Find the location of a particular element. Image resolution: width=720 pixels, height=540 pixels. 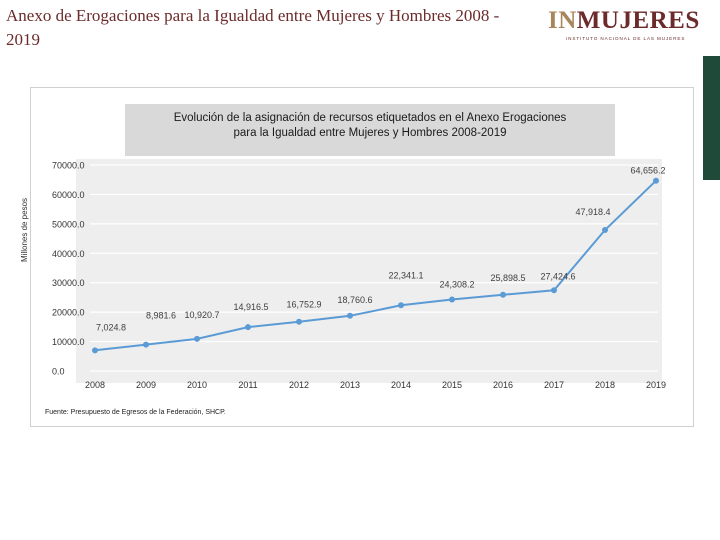

x-tick-label: 2017 is located at coordinates (554, 385).